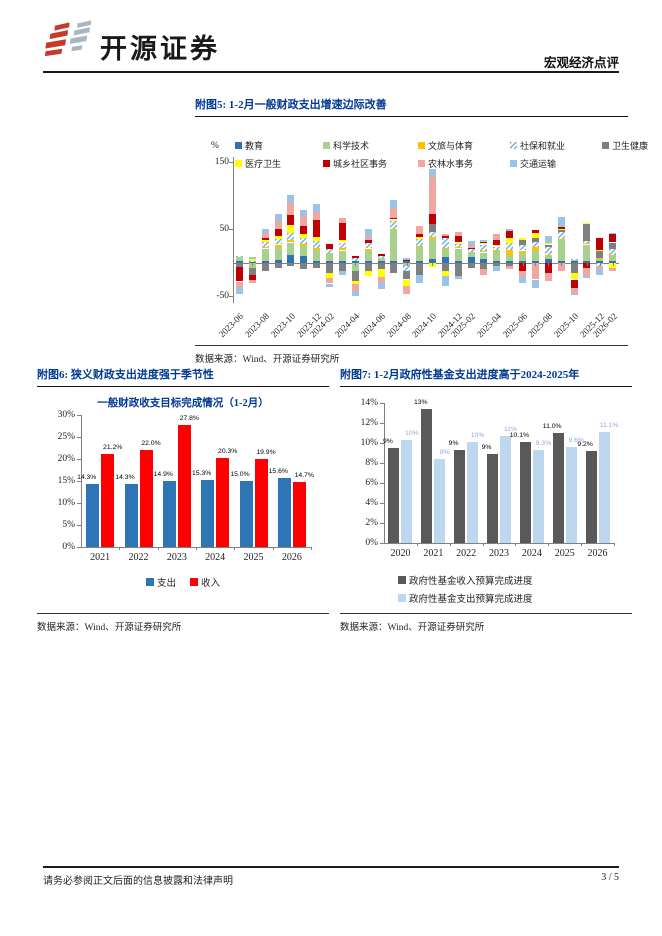  Describe the element at coordinates (215, 146) in the screenshot. I see `figure-5-y-unit: %` at that location.